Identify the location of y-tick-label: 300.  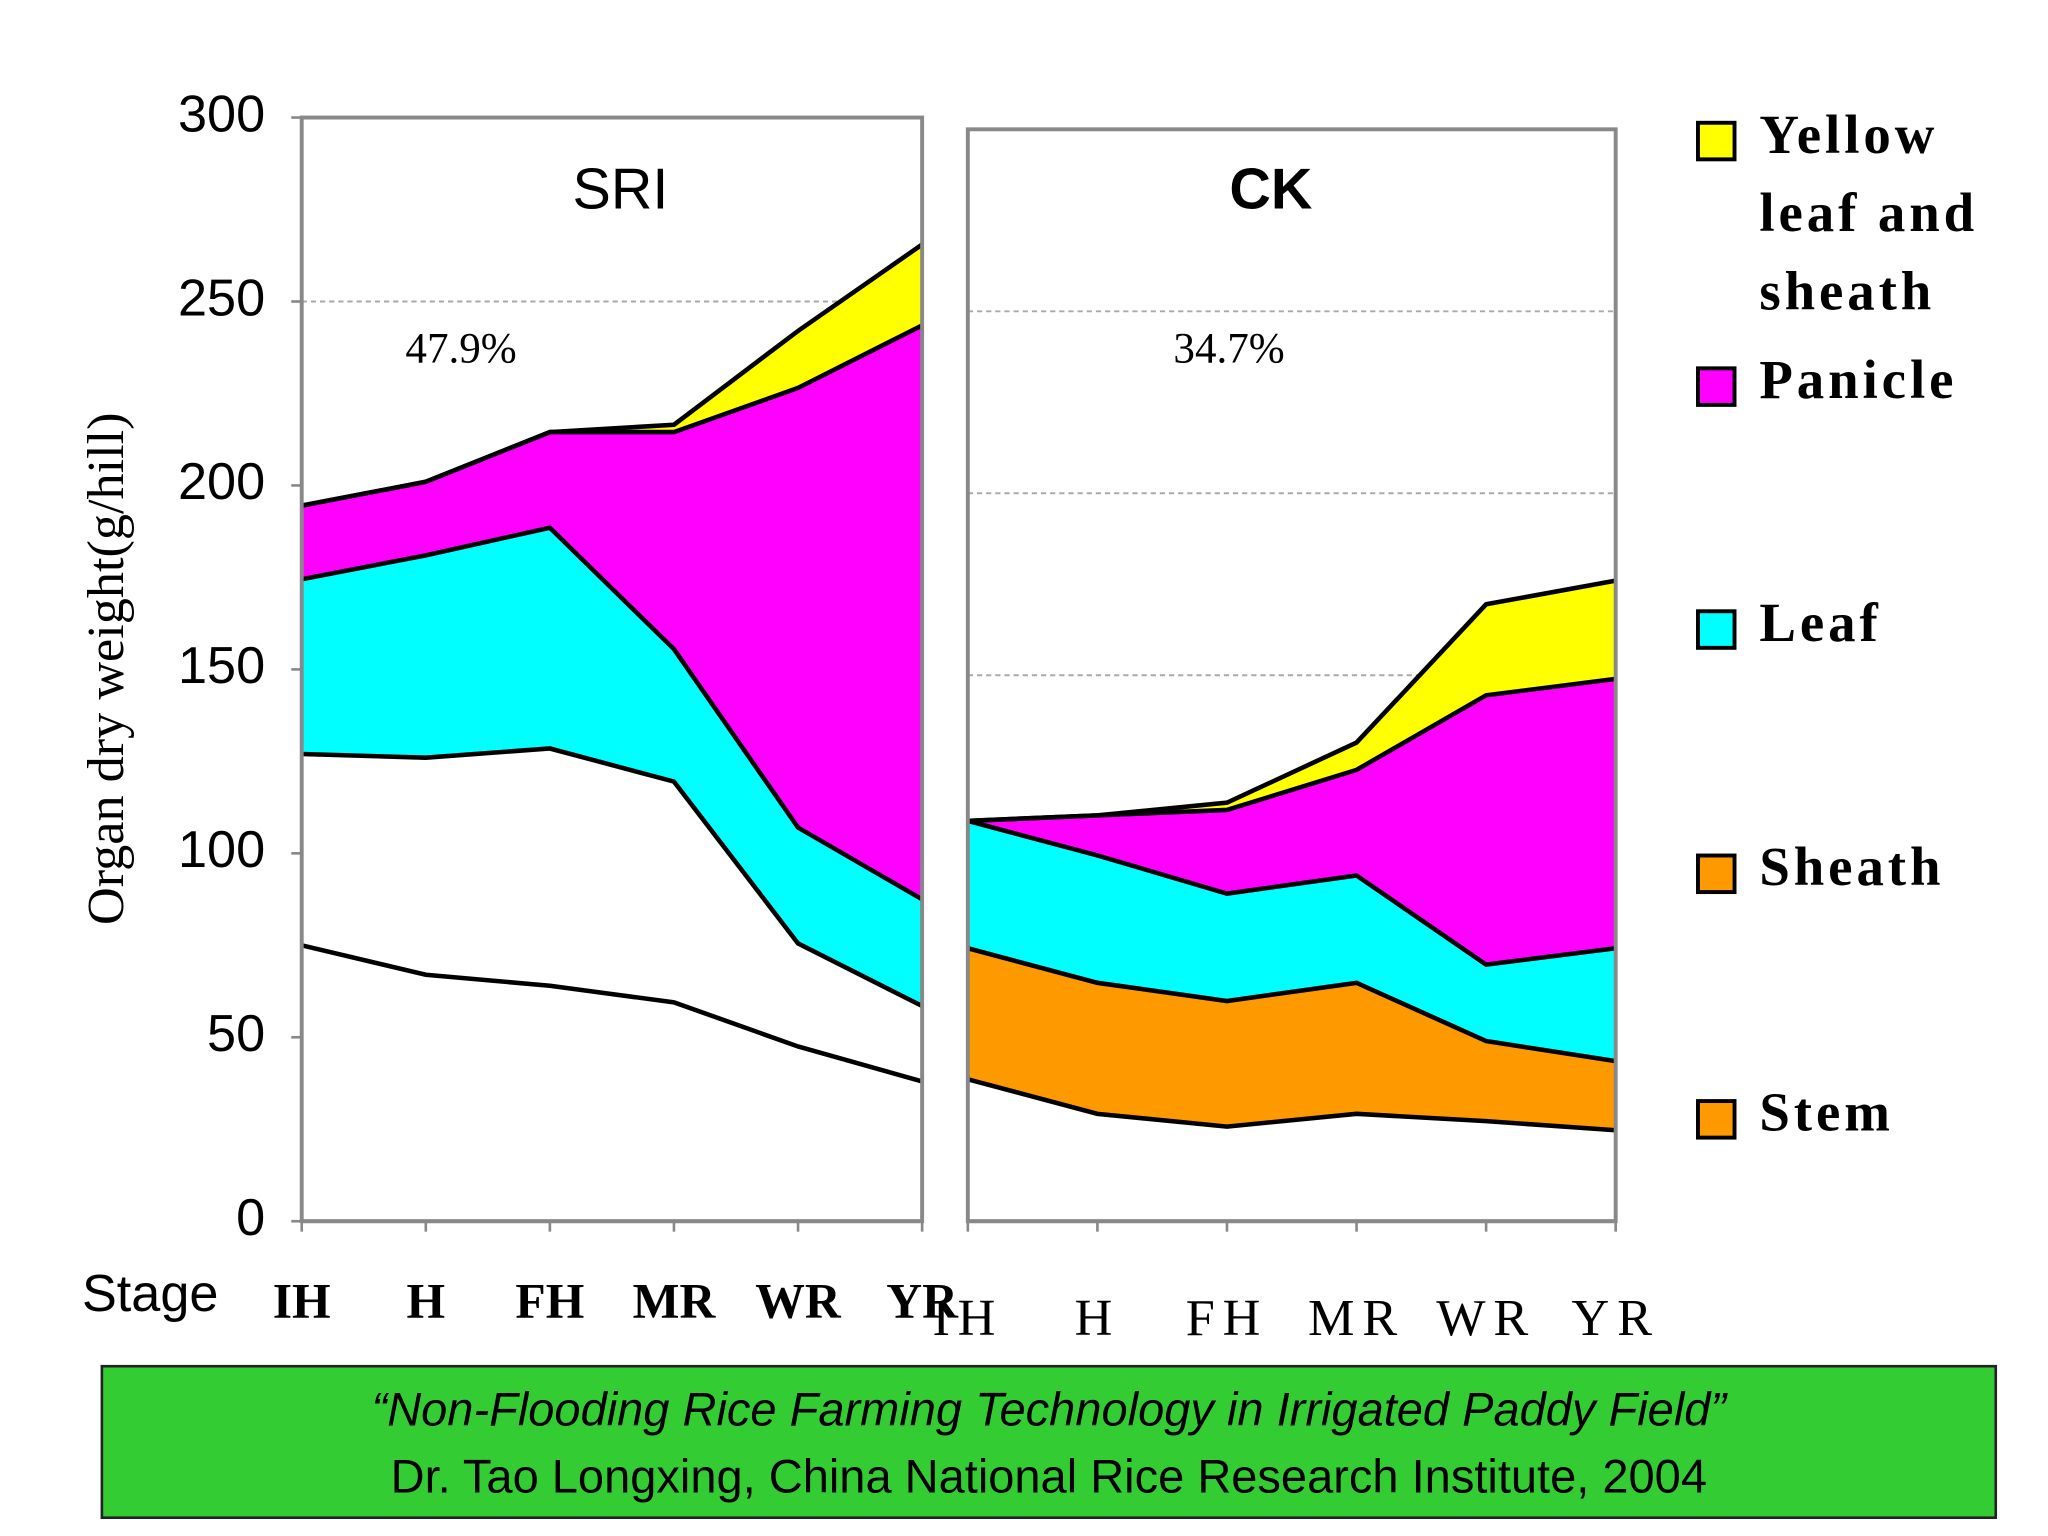
(221, 114).